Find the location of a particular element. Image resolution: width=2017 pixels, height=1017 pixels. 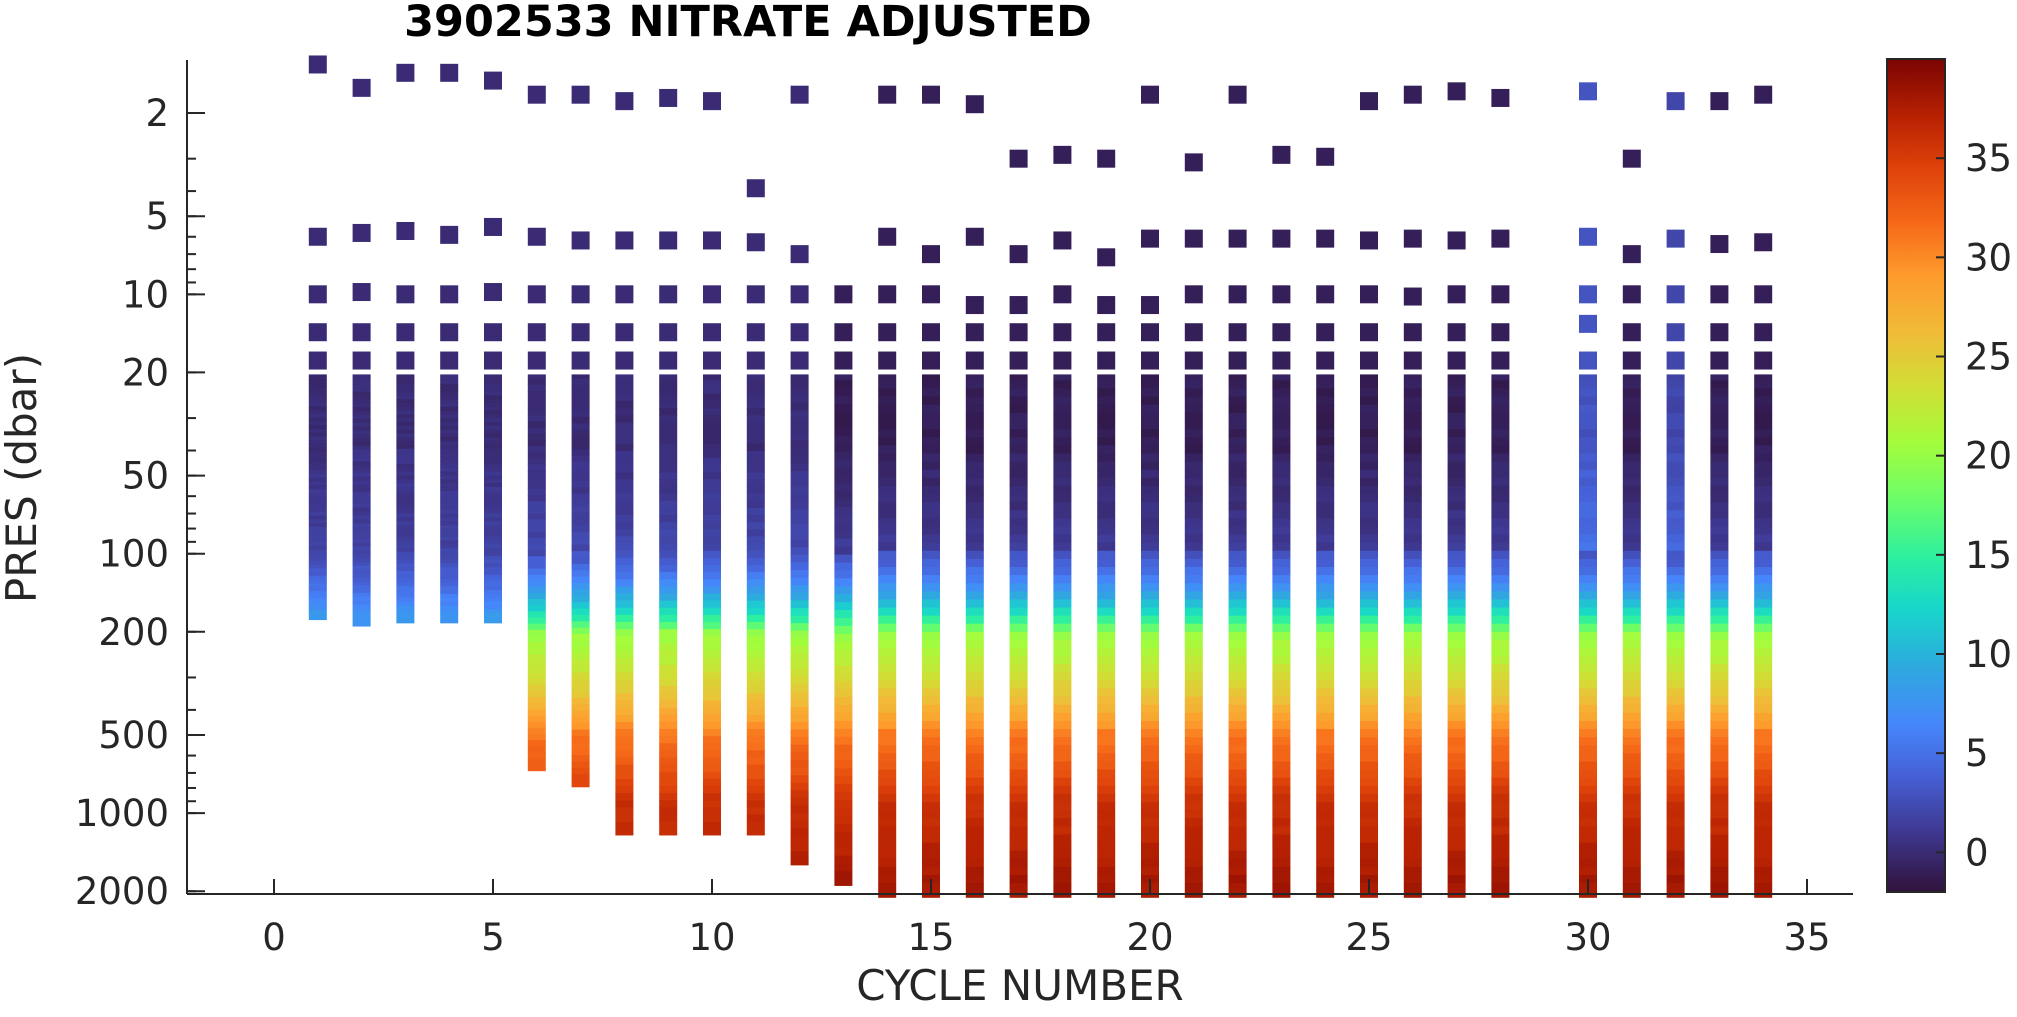

cycle-27-profile is located at coordinates (1456, 490).